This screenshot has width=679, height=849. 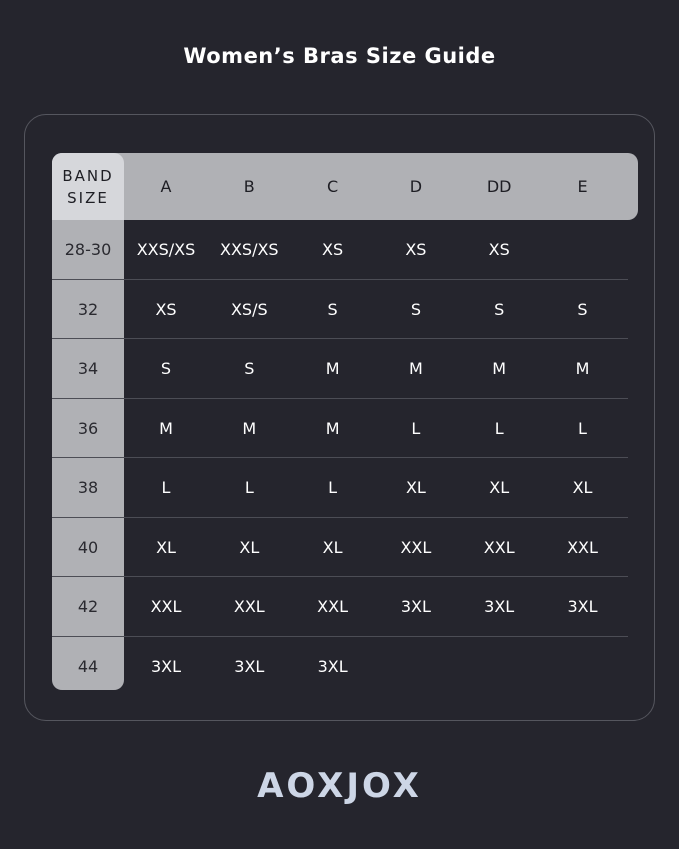 What do you see at coordinates (249, 186) in the screenshot?
I see `cup-header-b: B` at bounding box center [249, 186].